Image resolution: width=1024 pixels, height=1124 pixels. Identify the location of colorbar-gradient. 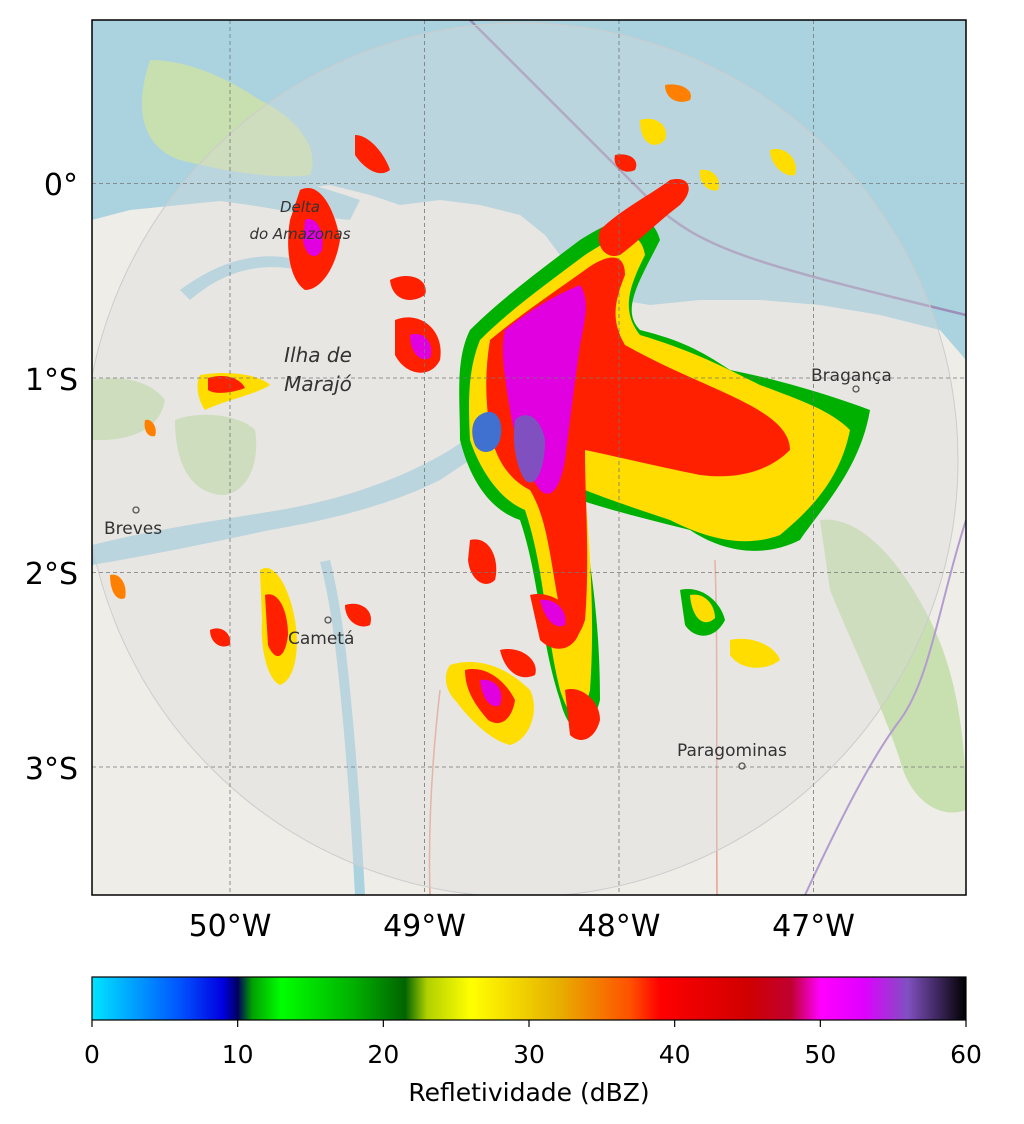
(529, 998).